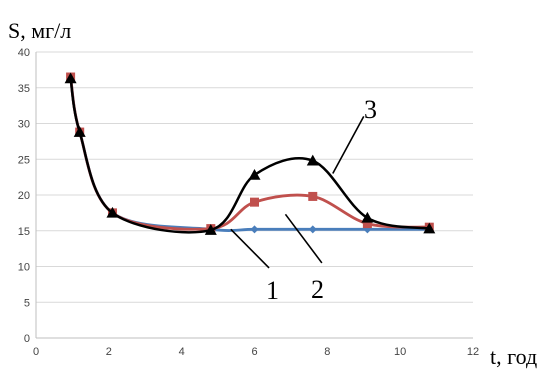 This screenshot has height=370, width=547. Describe the element at coordinates (24, 268) in the screenshot. I see `y-tick-label: 10` at that location.